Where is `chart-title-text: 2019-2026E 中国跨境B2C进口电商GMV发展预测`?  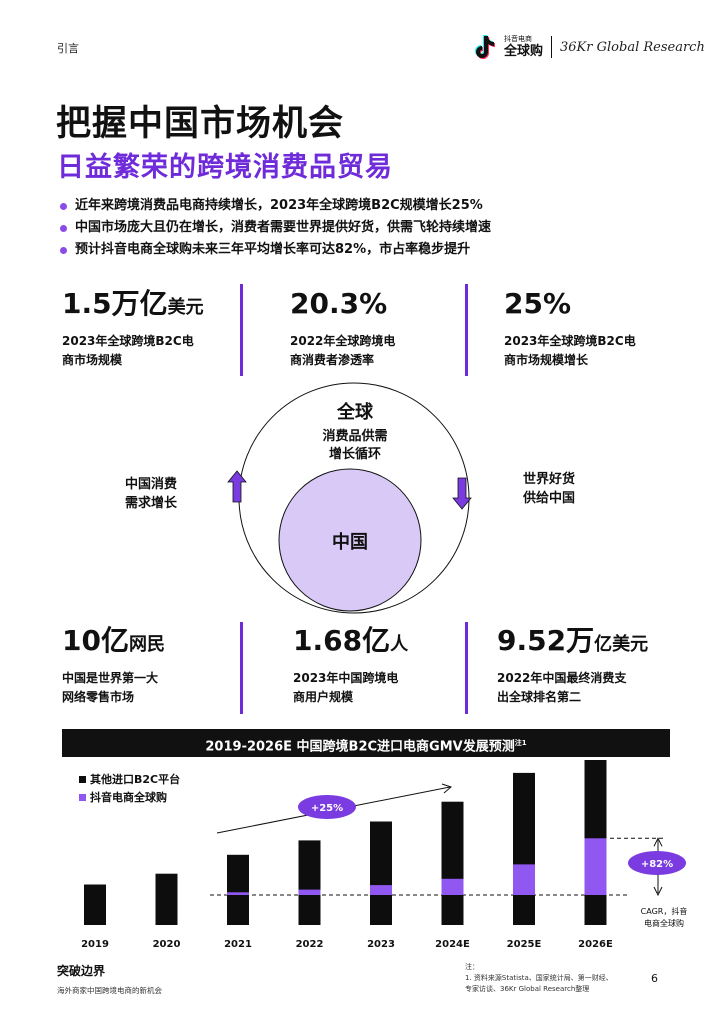
chart-title-text: 2019-2026E 中国跨境B2C进口电商GMV发展预测 is located at coordinates (360, 747).